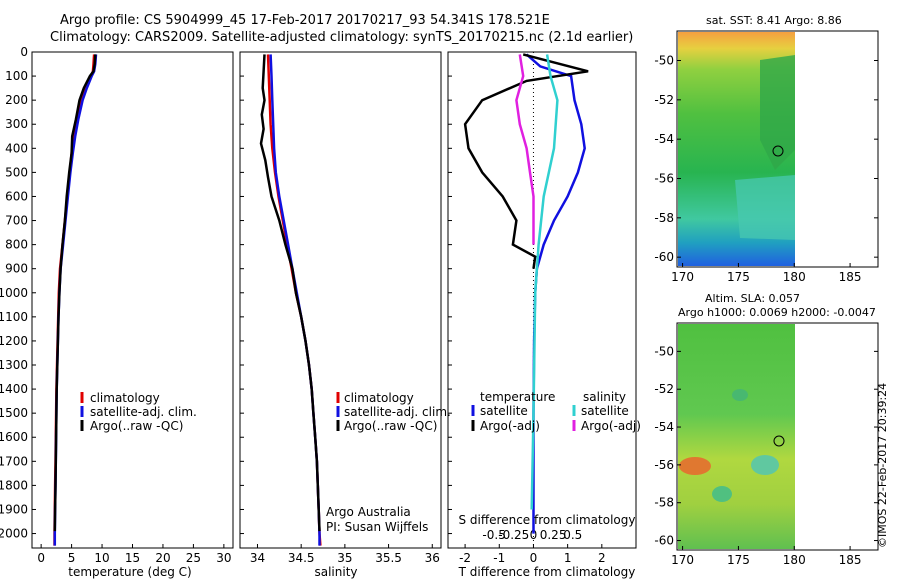 Image resolution: width=900 pixels, height=580 pixels. What do you see at coordinates (14, 389) in the screenshot?
I see `depth-tick-label: 1400` at bounding box center [14, 389].